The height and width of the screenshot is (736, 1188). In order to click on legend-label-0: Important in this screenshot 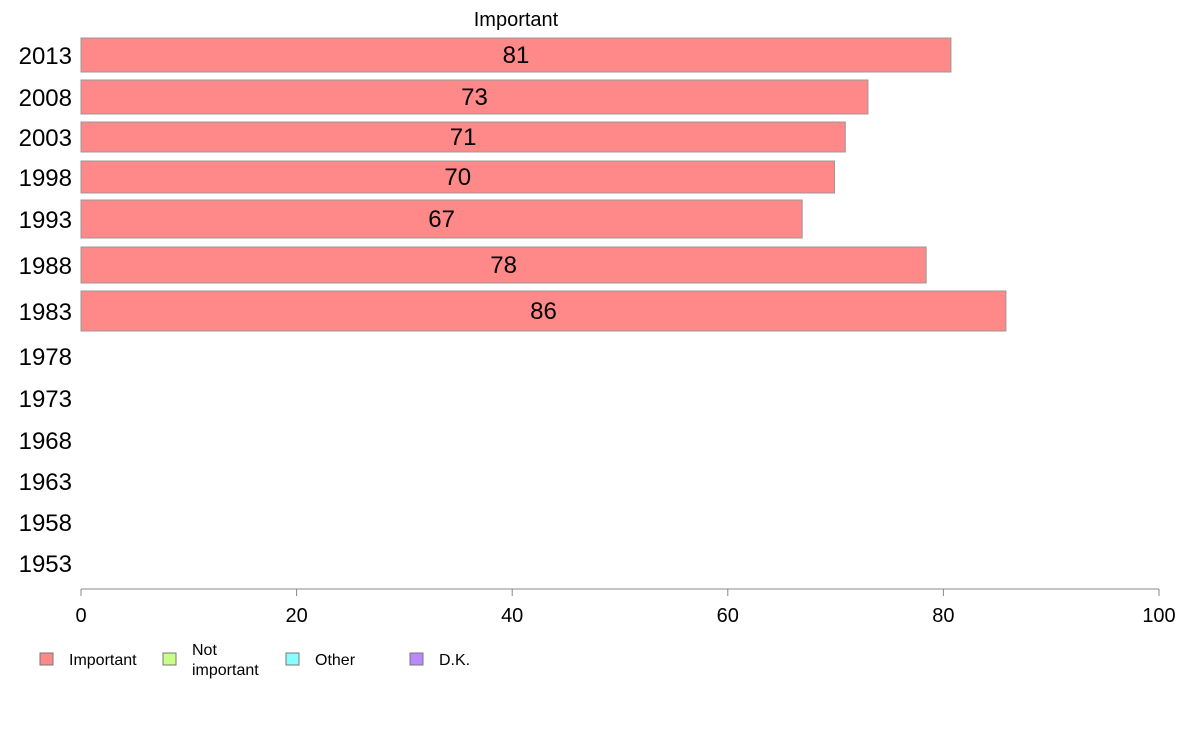, I will do `click(103, 660)`.